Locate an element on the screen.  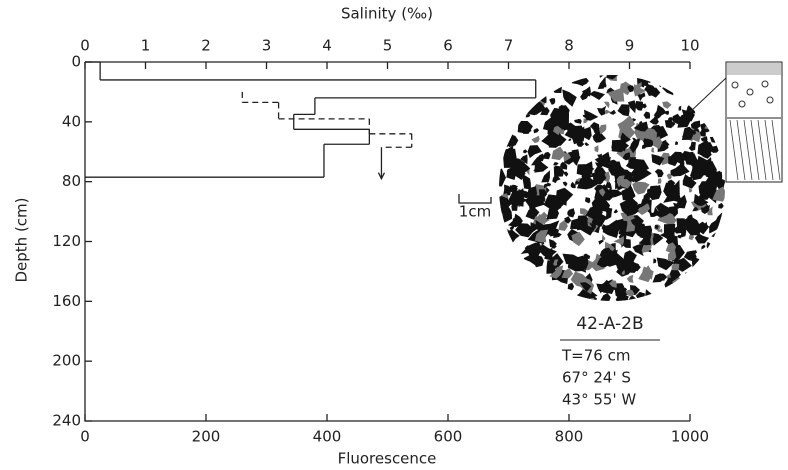
x-tick-label: 800 is located at coordinates (569, 437).